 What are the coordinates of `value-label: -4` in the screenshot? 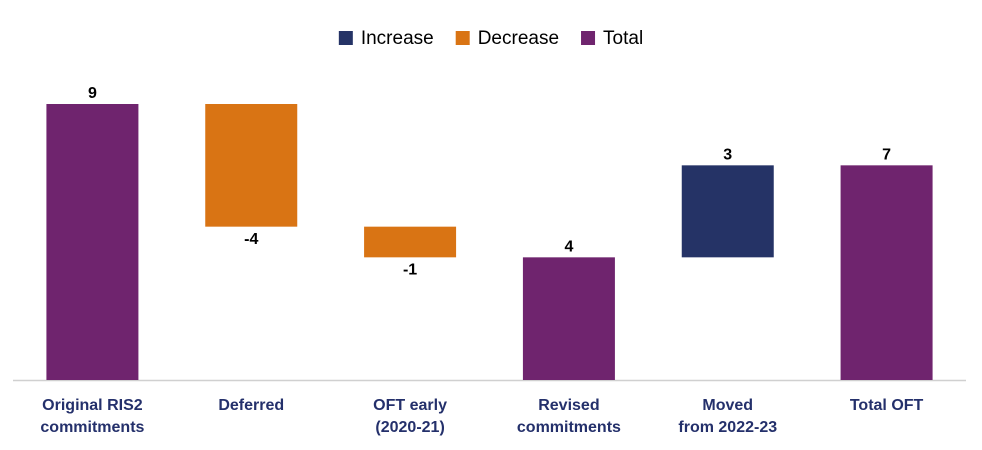 It's located at (251, 239).